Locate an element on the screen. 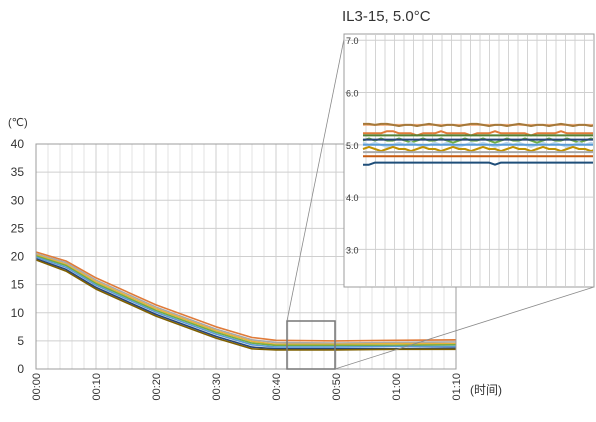 The height and width of the screenshot is (422, 596). main-y-tick-label: 15 is located at coordinates (18, 285).